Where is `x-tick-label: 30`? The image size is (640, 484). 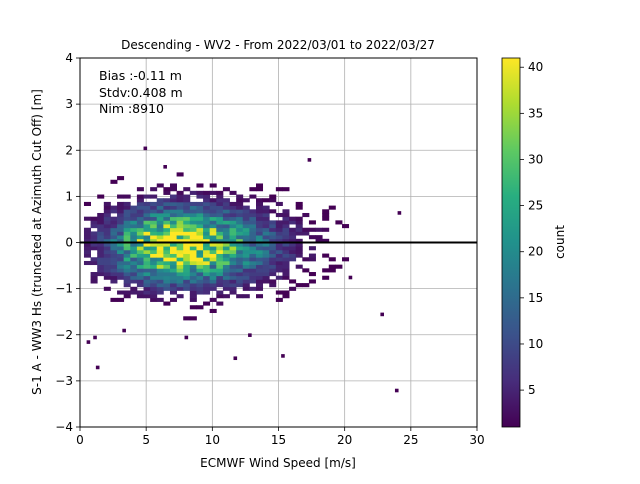 x-tick-label: 30 is located at coordinates (476, 440).